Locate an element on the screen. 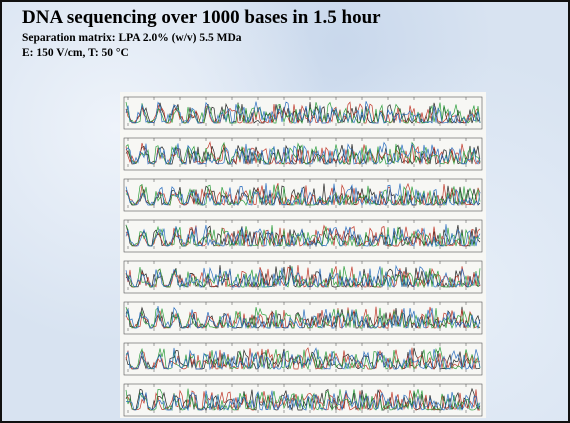 The height and width of the screenshot is (423, 570). subtitle-line: E: 150 V/cm, T: 50 °C is located at coordinates (75, 53).